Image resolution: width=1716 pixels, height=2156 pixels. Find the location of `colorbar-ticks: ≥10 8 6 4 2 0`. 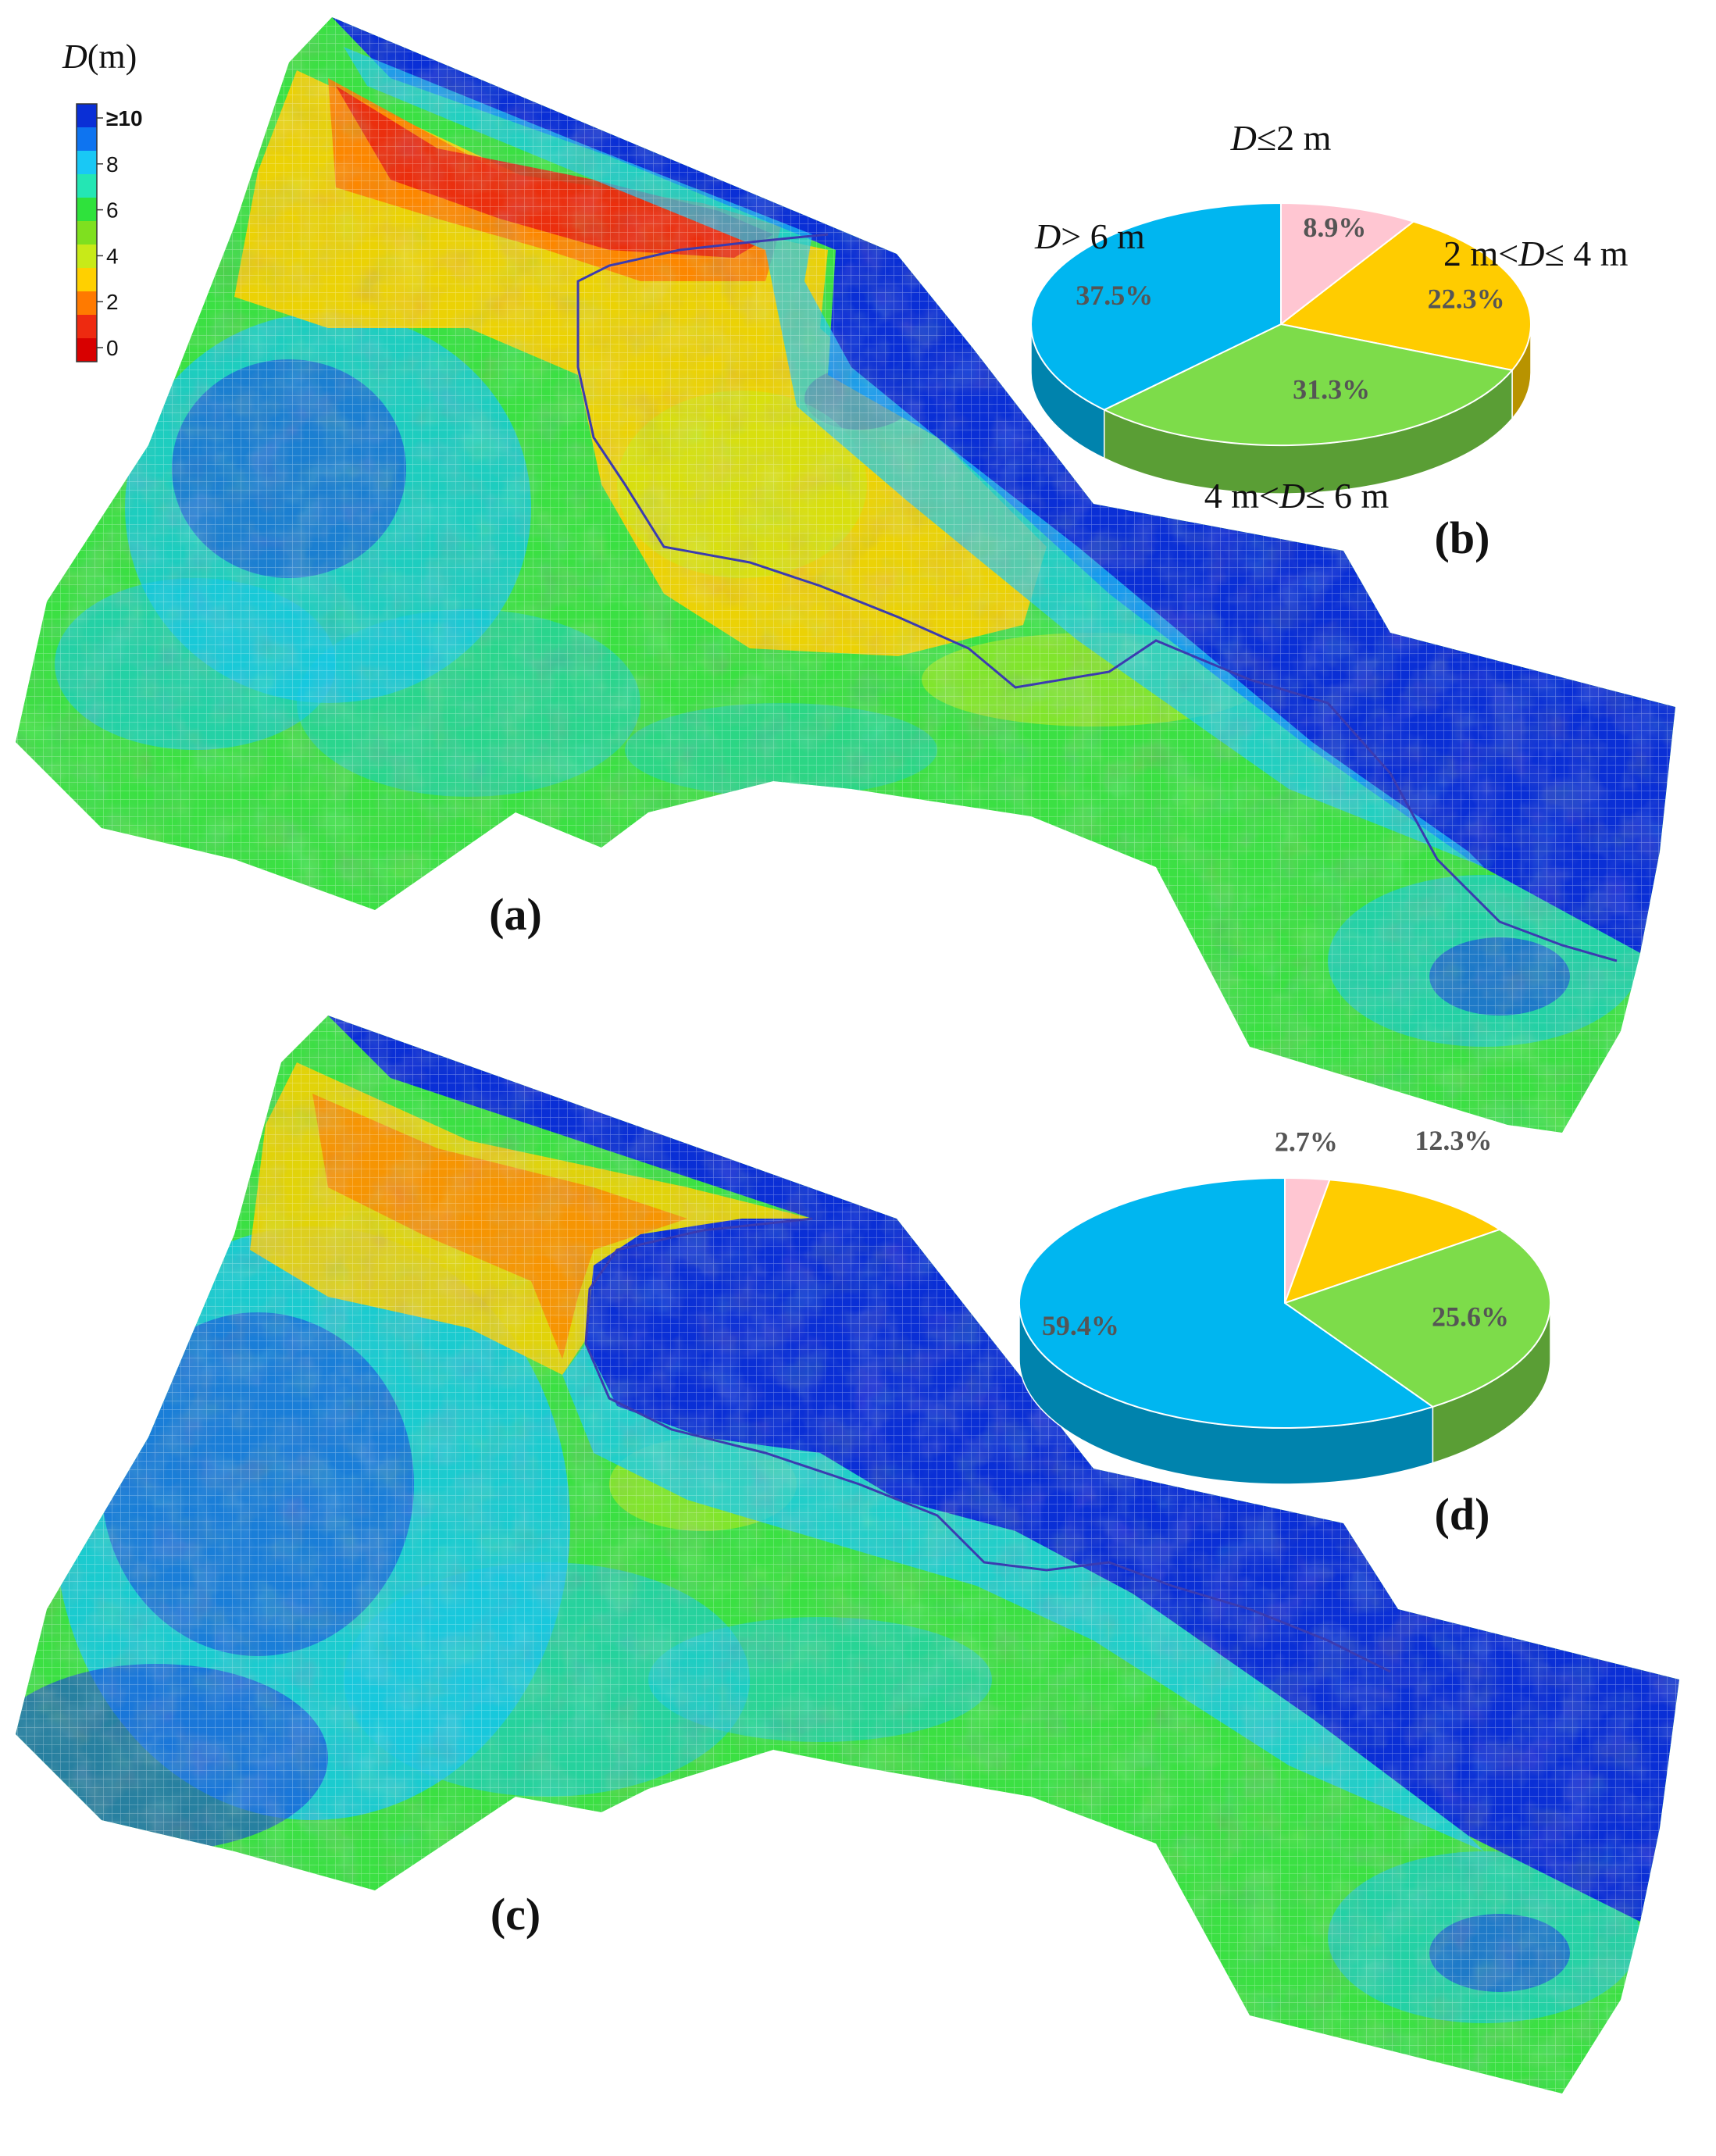

colorbar-ticks: ≥10 8 6 4 2 0 is located at coordinates (120, 233).